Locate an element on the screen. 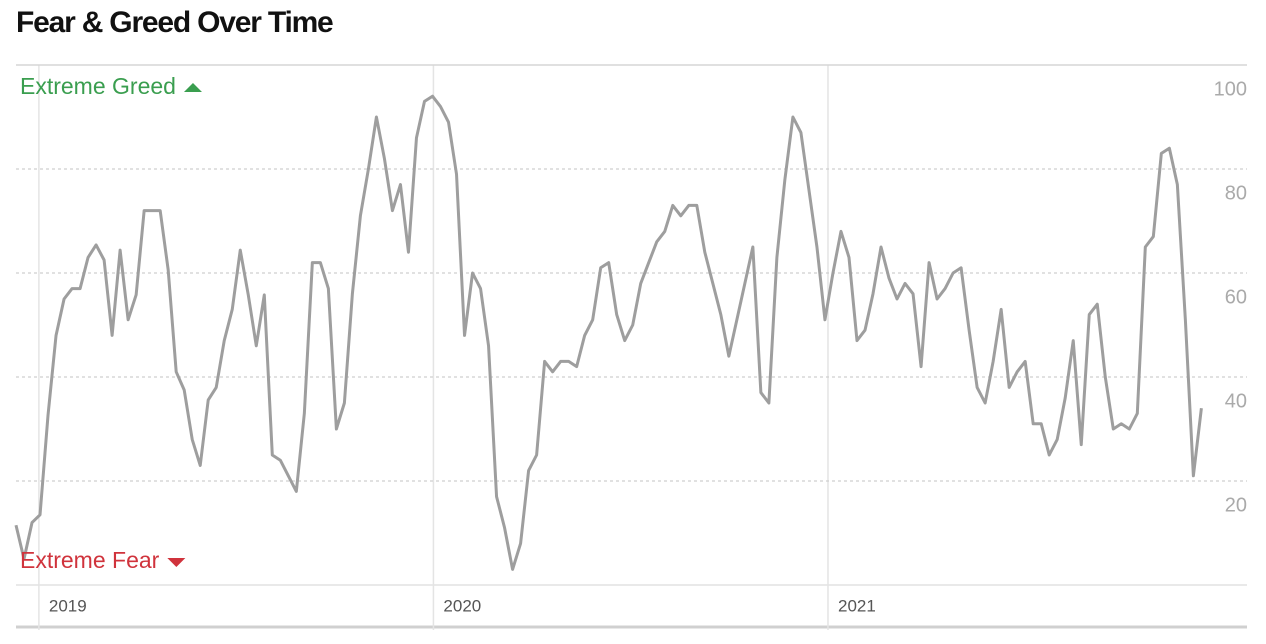 The height and width of the screenshot is (644, 1266). y-tick-label: 80 is located at coordinates (1236, 193).